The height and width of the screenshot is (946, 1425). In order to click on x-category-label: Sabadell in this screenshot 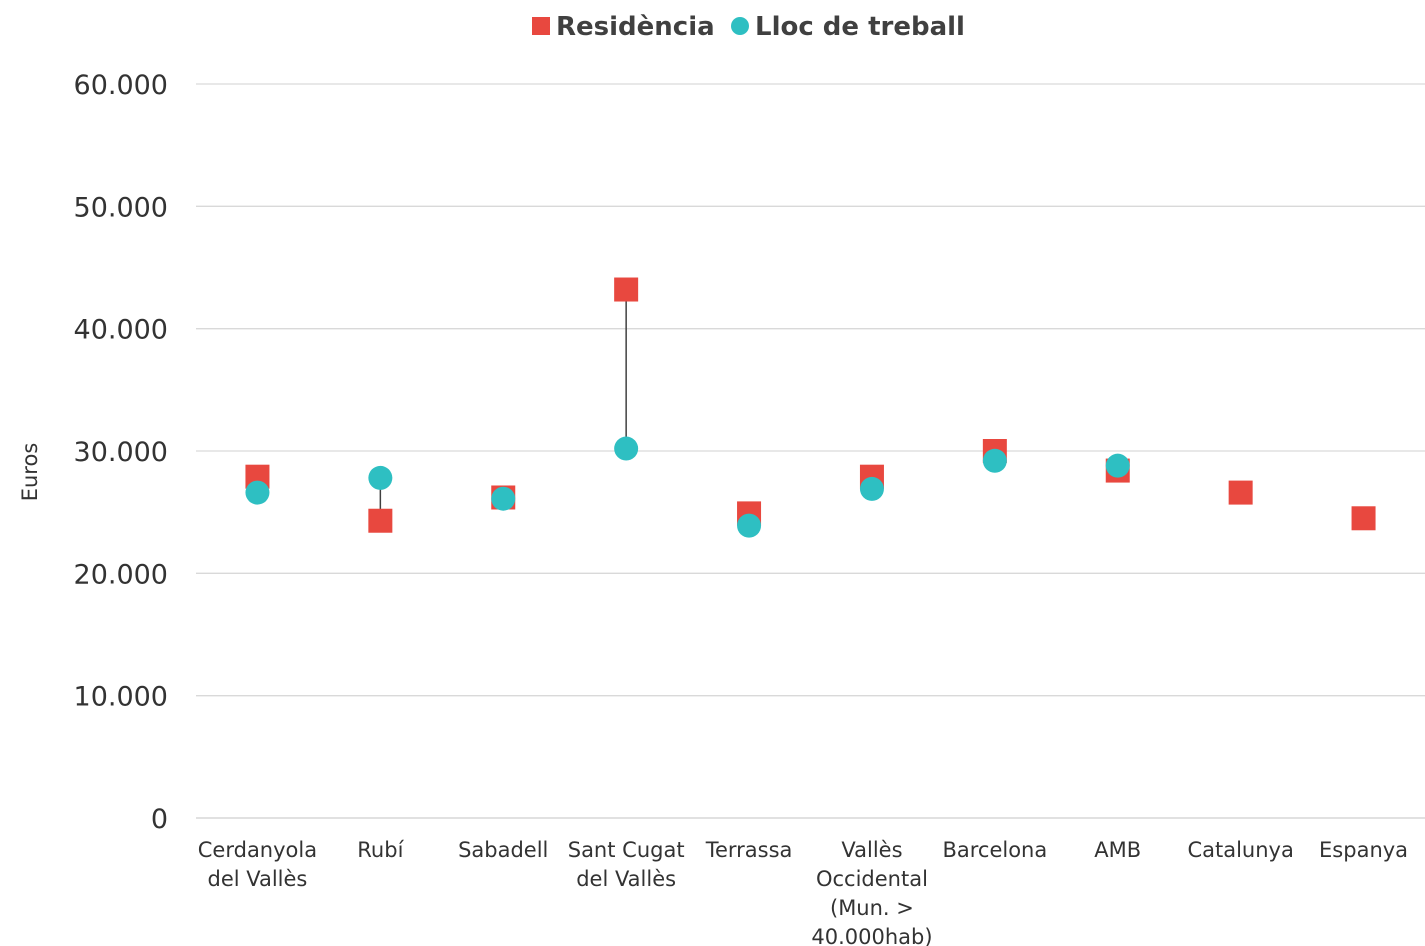, I will do `click(503, 850)`.